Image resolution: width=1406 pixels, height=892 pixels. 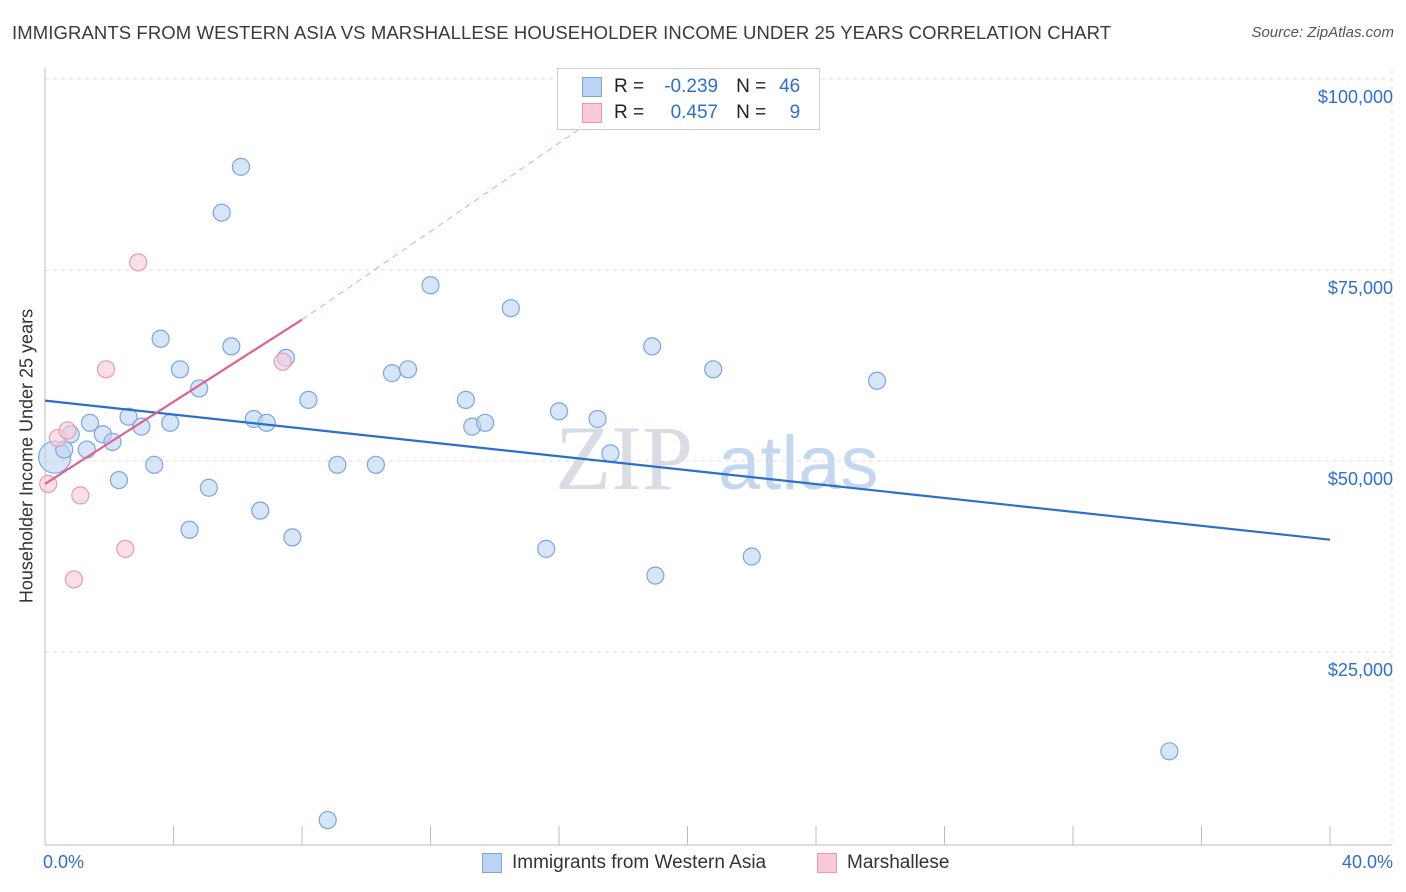 I want to click on bottom-legend-swatch-pink, so click(x=827, y=863).